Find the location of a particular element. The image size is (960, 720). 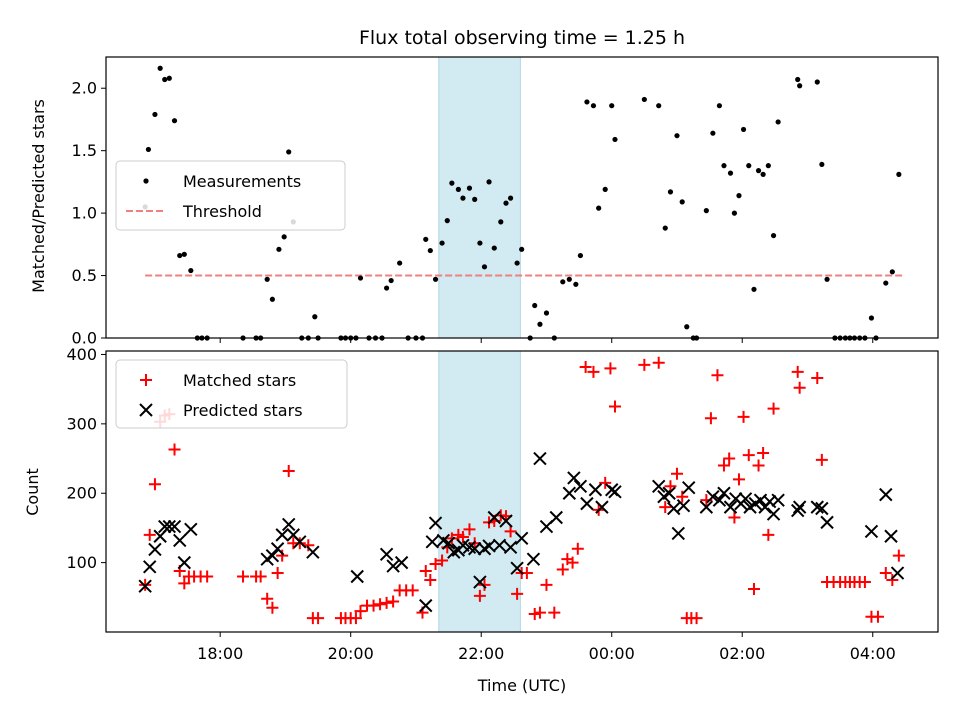

legend-marker-measurements is located at coordinates (146, 181).